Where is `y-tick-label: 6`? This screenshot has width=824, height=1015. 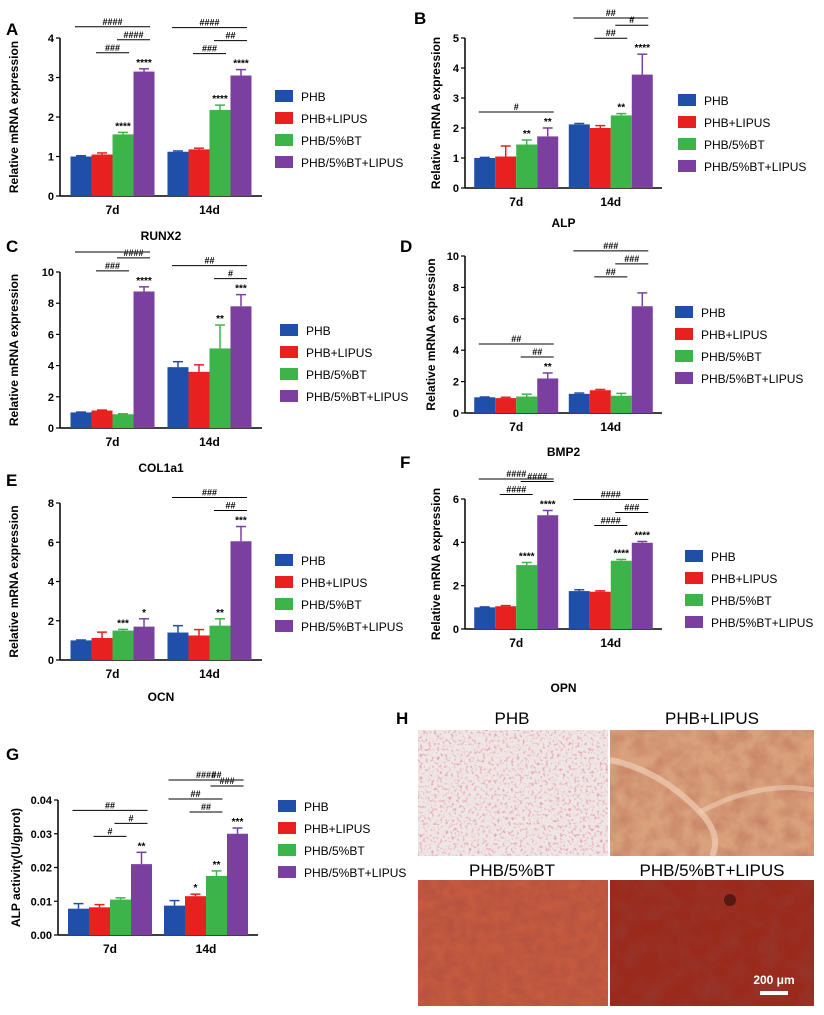
y-tick-label: 6 is located at coordinates (51, 543).